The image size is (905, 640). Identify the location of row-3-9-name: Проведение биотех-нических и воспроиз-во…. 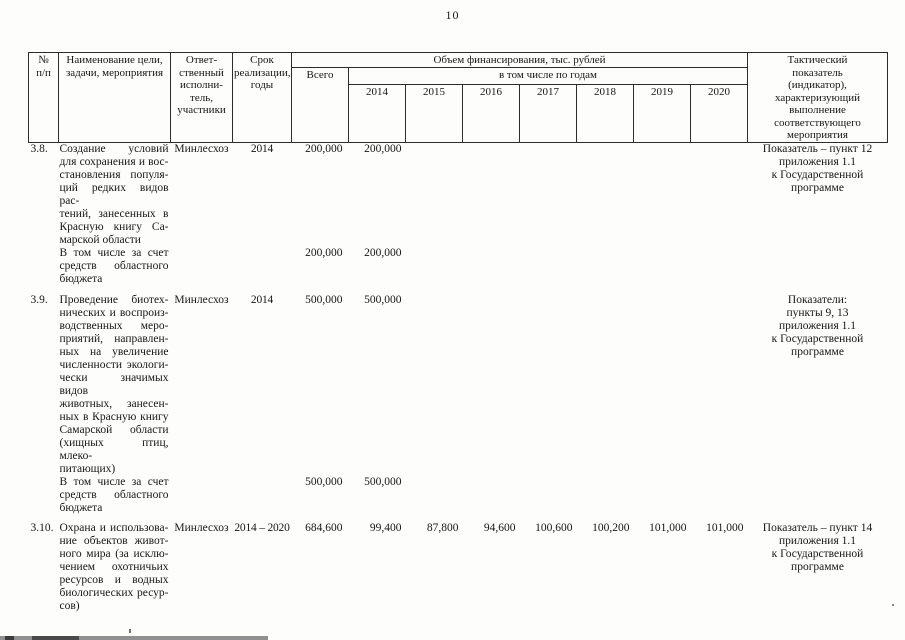
(114, 384).